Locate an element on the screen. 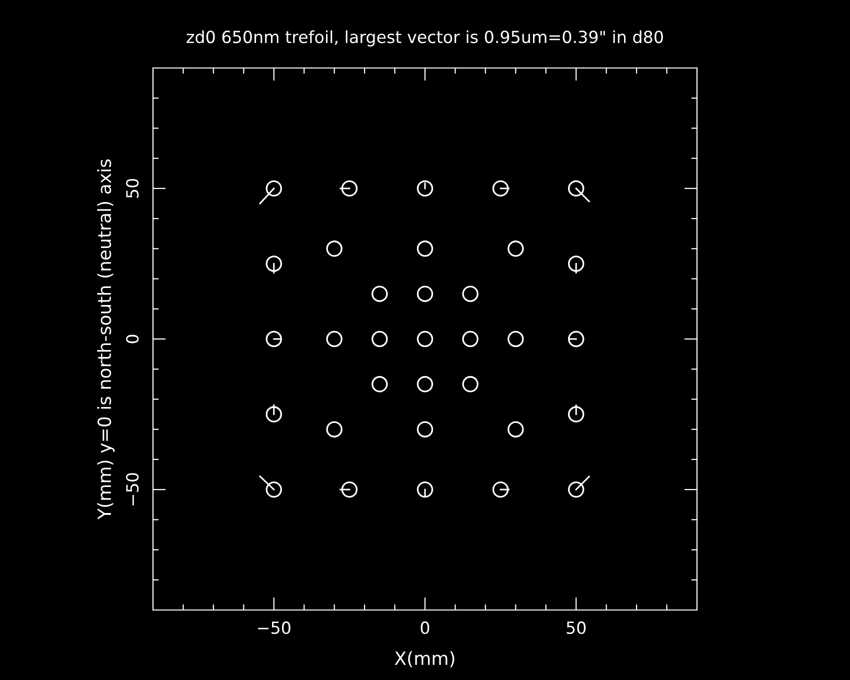  x-tick-label: 50 is located at coordinates (576, 627).